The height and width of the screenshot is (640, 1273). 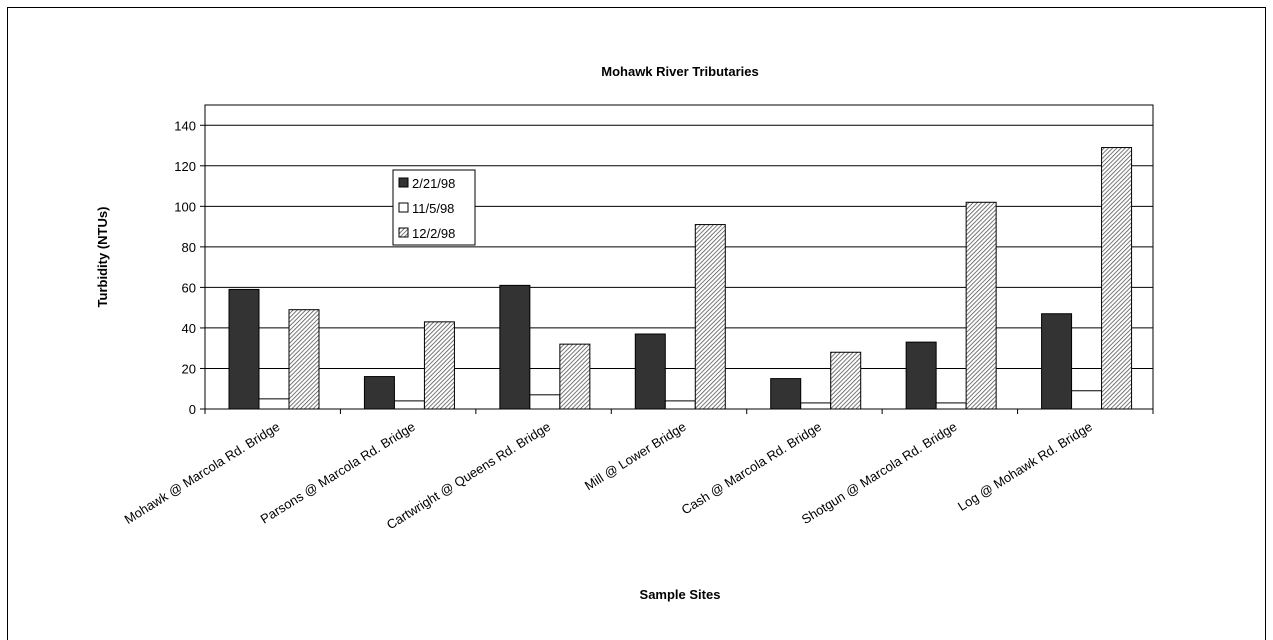 What do you see at coordinates (680, 594) in the screenshot?
I see `x-axis-title: Sample Sites` at bounding box center [680, 594].